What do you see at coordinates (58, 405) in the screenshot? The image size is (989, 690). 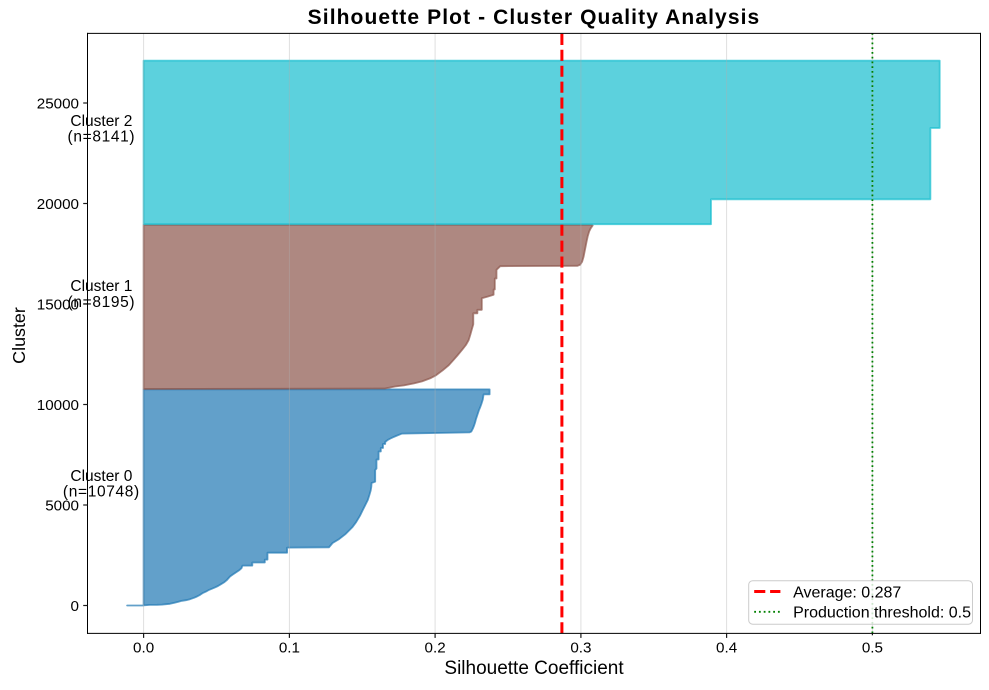 I see `svg-text: 10000` at bounding box center [58, 405].